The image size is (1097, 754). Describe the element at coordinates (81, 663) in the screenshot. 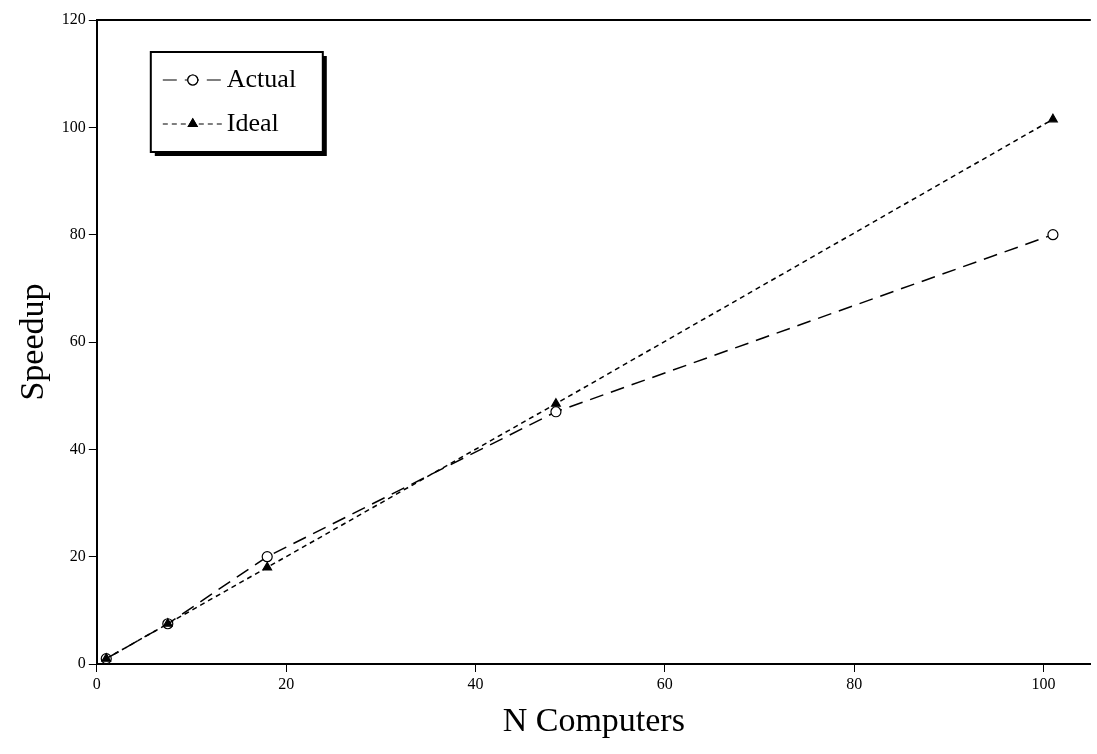

I see `y-tick-label: 0` at that location.